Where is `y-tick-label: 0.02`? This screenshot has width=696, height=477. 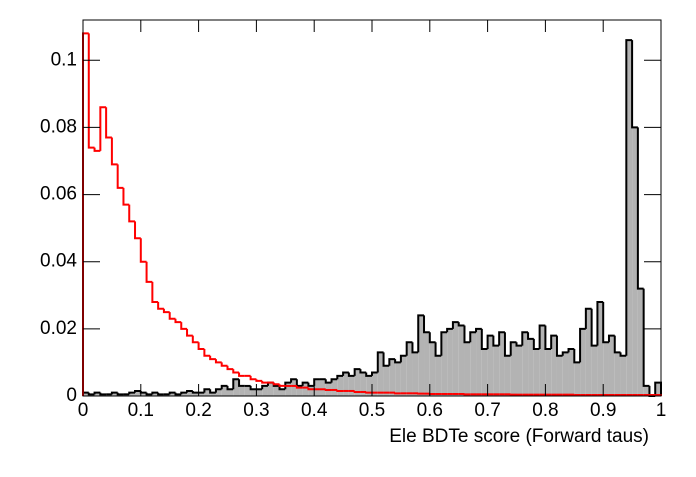
y-tick-label: 0.02 is located at coordinates (58, 328).